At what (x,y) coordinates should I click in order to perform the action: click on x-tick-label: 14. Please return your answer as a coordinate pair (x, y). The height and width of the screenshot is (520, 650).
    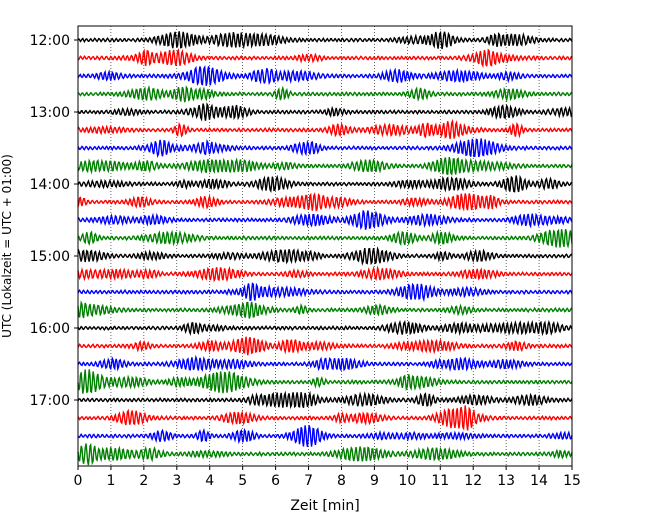
    Looking at the image, I should click on (539, 481).